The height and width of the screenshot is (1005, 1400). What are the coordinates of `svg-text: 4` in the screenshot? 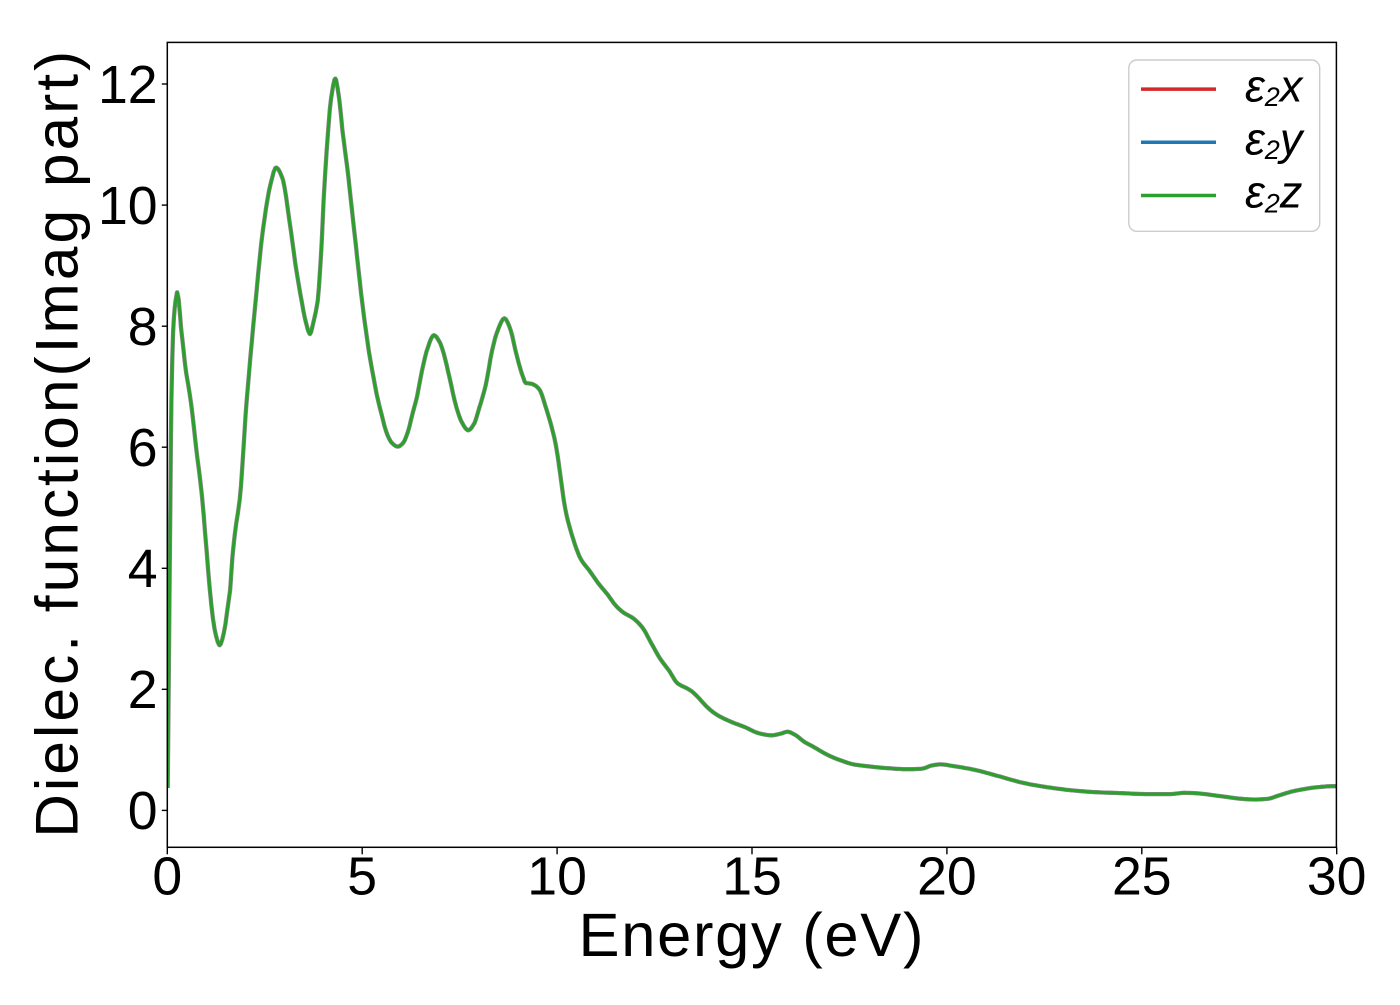 It's located at (143, 569).